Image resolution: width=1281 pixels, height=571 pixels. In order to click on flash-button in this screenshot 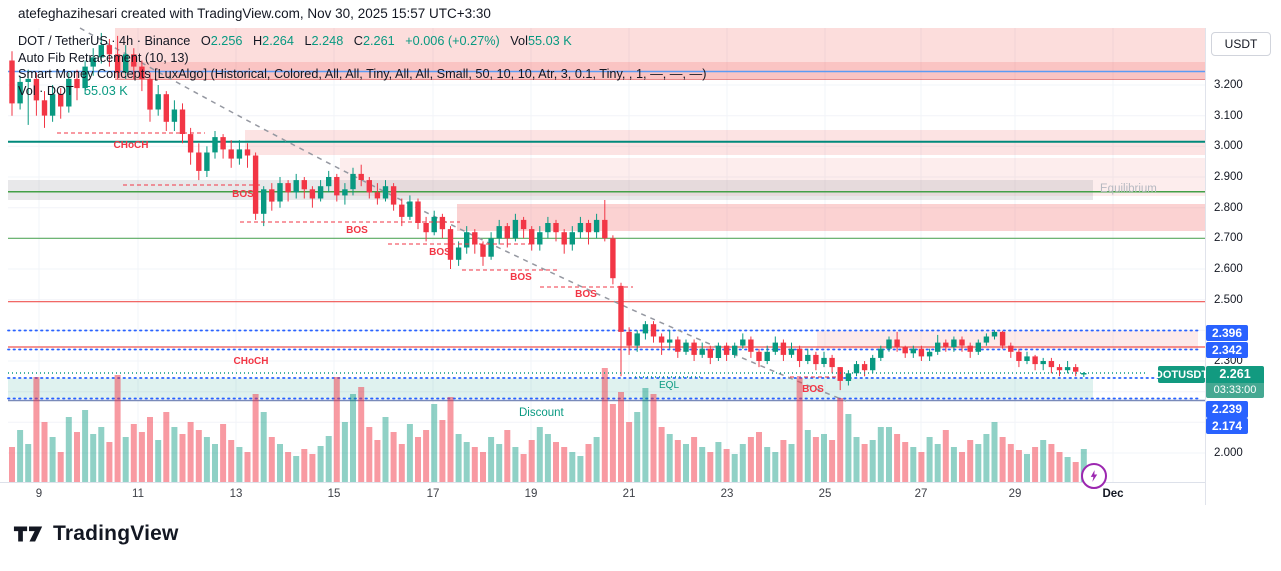, I will do `click(1094, 476)`.